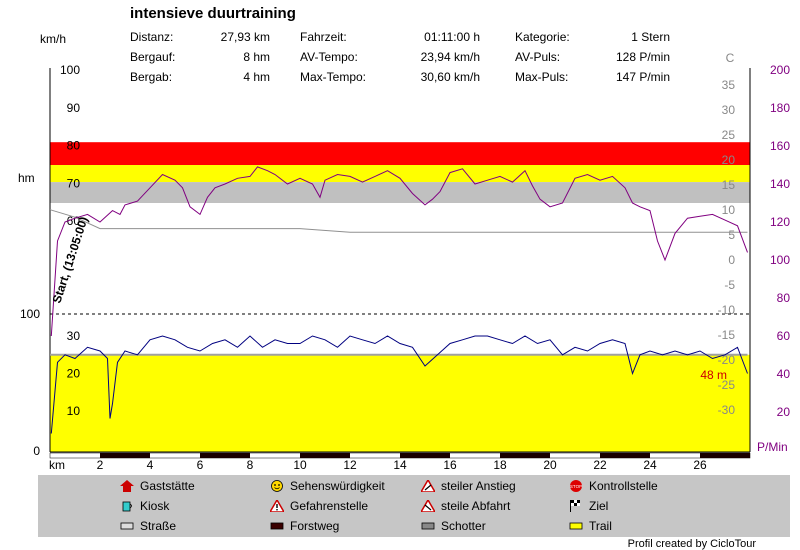  I want to click on smiley-icon, so click(277, 486).